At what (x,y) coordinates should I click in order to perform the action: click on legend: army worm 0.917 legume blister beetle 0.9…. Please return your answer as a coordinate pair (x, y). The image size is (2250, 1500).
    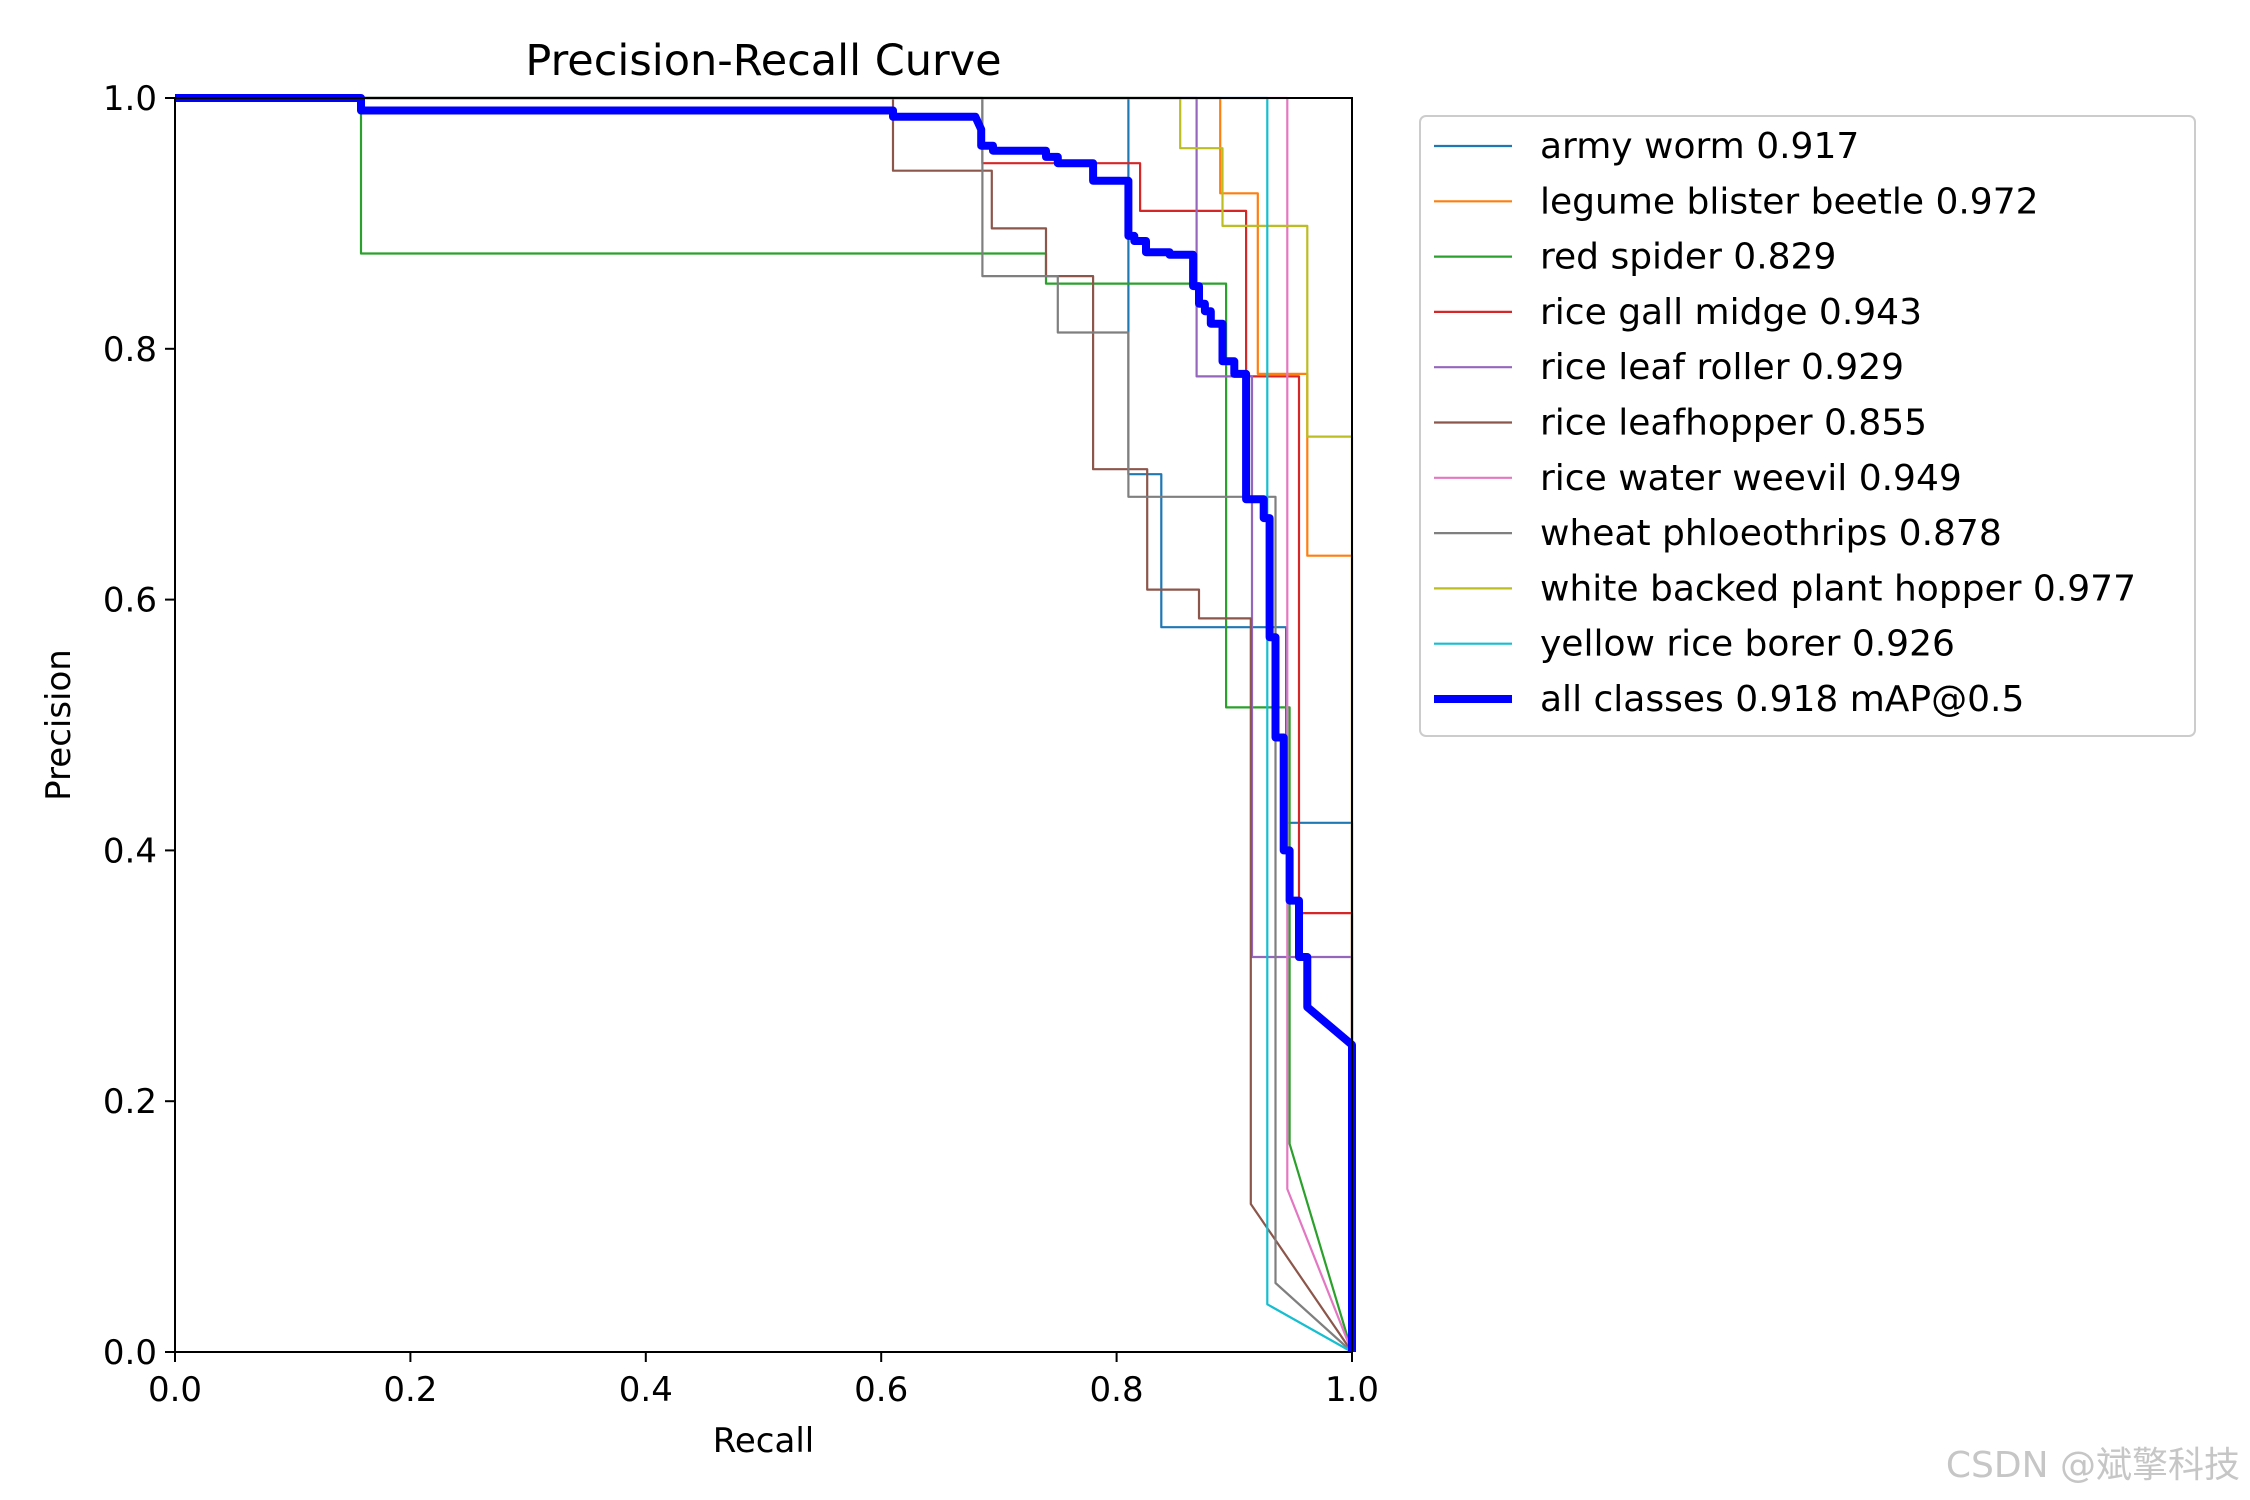
    Looking at the image, I should click on (1807, 426).